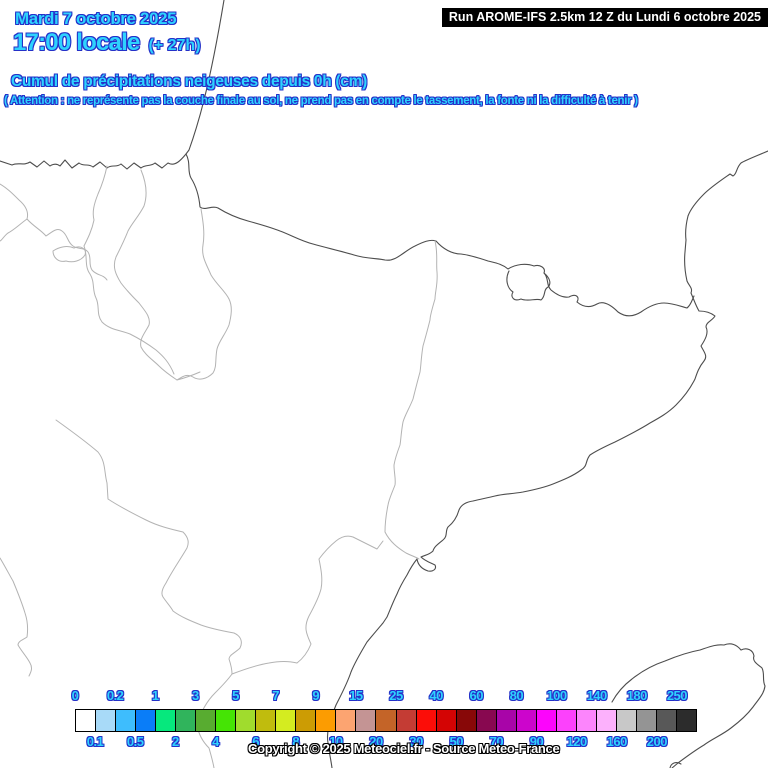 Image resolution: width=768 pixels, height=768 pixels. Describe the element at coordinates (316, 695) in the screenshot. I see `legend-boundary-label: 9` at that location.